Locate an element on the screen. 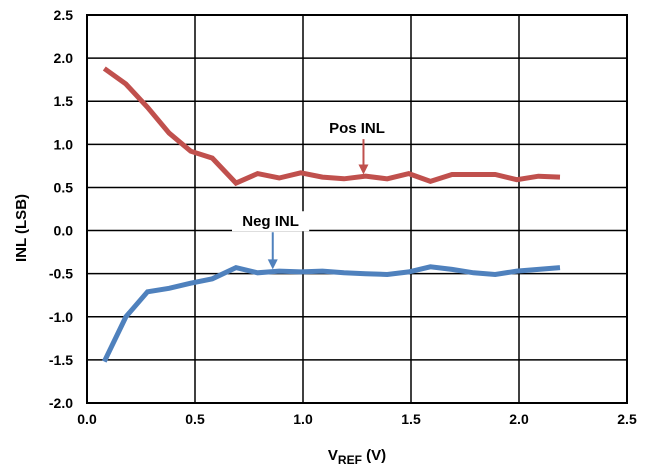 Image resolution: width=657 pixels, height=469 pixels. y-tick-label: 1.0 is located at coordinates (64, 144).